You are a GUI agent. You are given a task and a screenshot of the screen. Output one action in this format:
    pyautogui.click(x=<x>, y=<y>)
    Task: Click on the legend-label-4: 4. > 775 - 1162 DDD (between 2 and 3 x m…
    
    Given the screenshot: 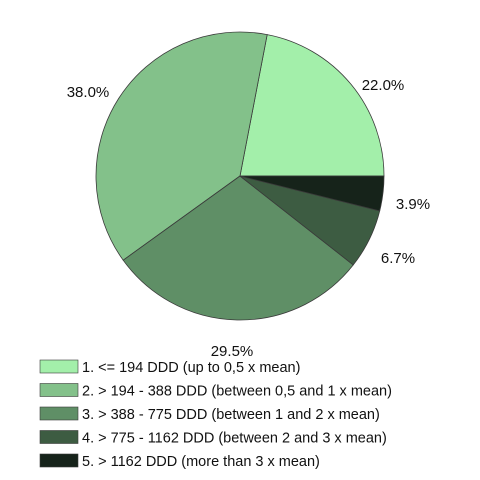 What is the action you would take?
    pyautogui.click(x=234, y=439)
    